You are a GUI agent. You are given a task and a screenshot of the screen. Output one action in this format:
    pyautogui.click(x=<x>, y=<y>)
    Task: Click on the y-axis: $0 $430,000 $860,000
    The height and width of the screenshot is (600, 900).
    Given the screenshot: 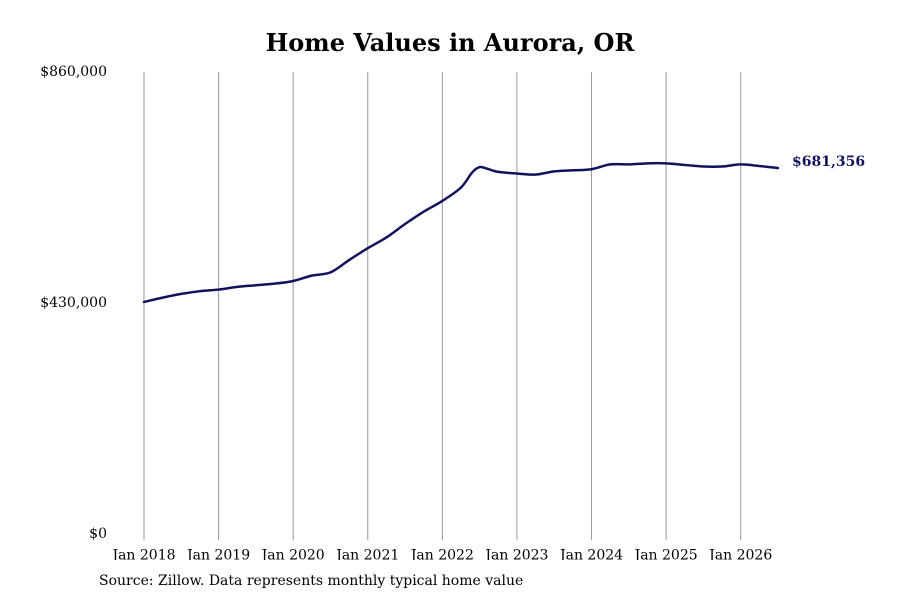 What is the action you would take?
    pyautogui.click(x=73, y=303)
    